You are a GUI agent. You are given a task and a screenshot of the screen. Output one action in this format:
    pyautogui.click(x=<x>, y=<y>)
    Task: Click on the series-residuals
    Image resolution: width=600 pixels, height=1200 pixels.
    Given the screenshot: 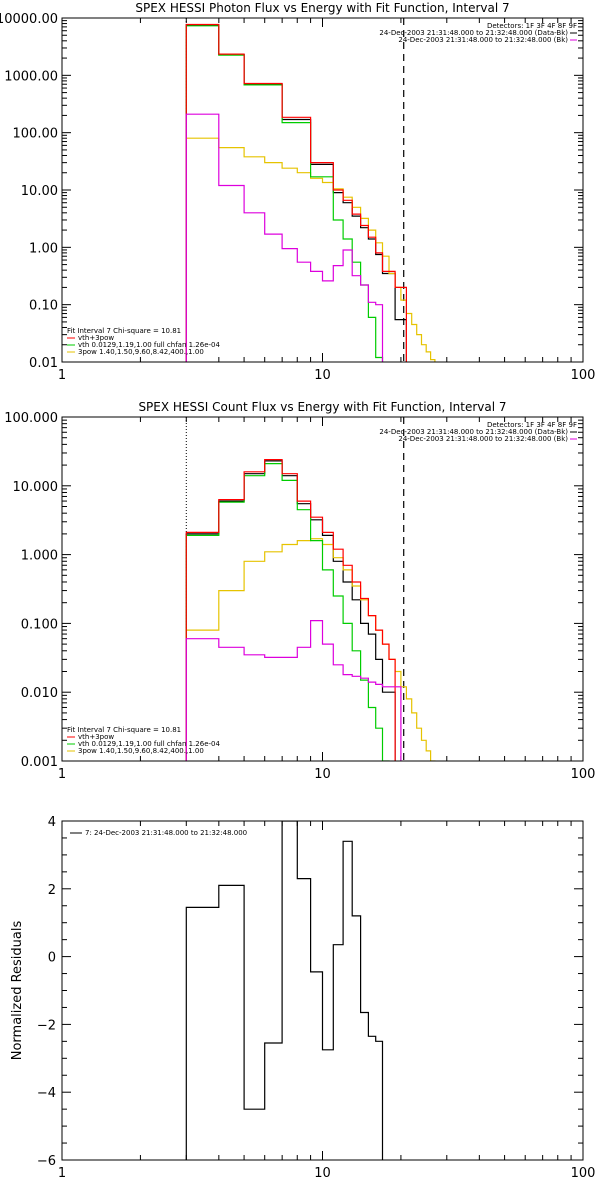 What is the action you would take?
    pyautogui.click(x=284, y=990)
    